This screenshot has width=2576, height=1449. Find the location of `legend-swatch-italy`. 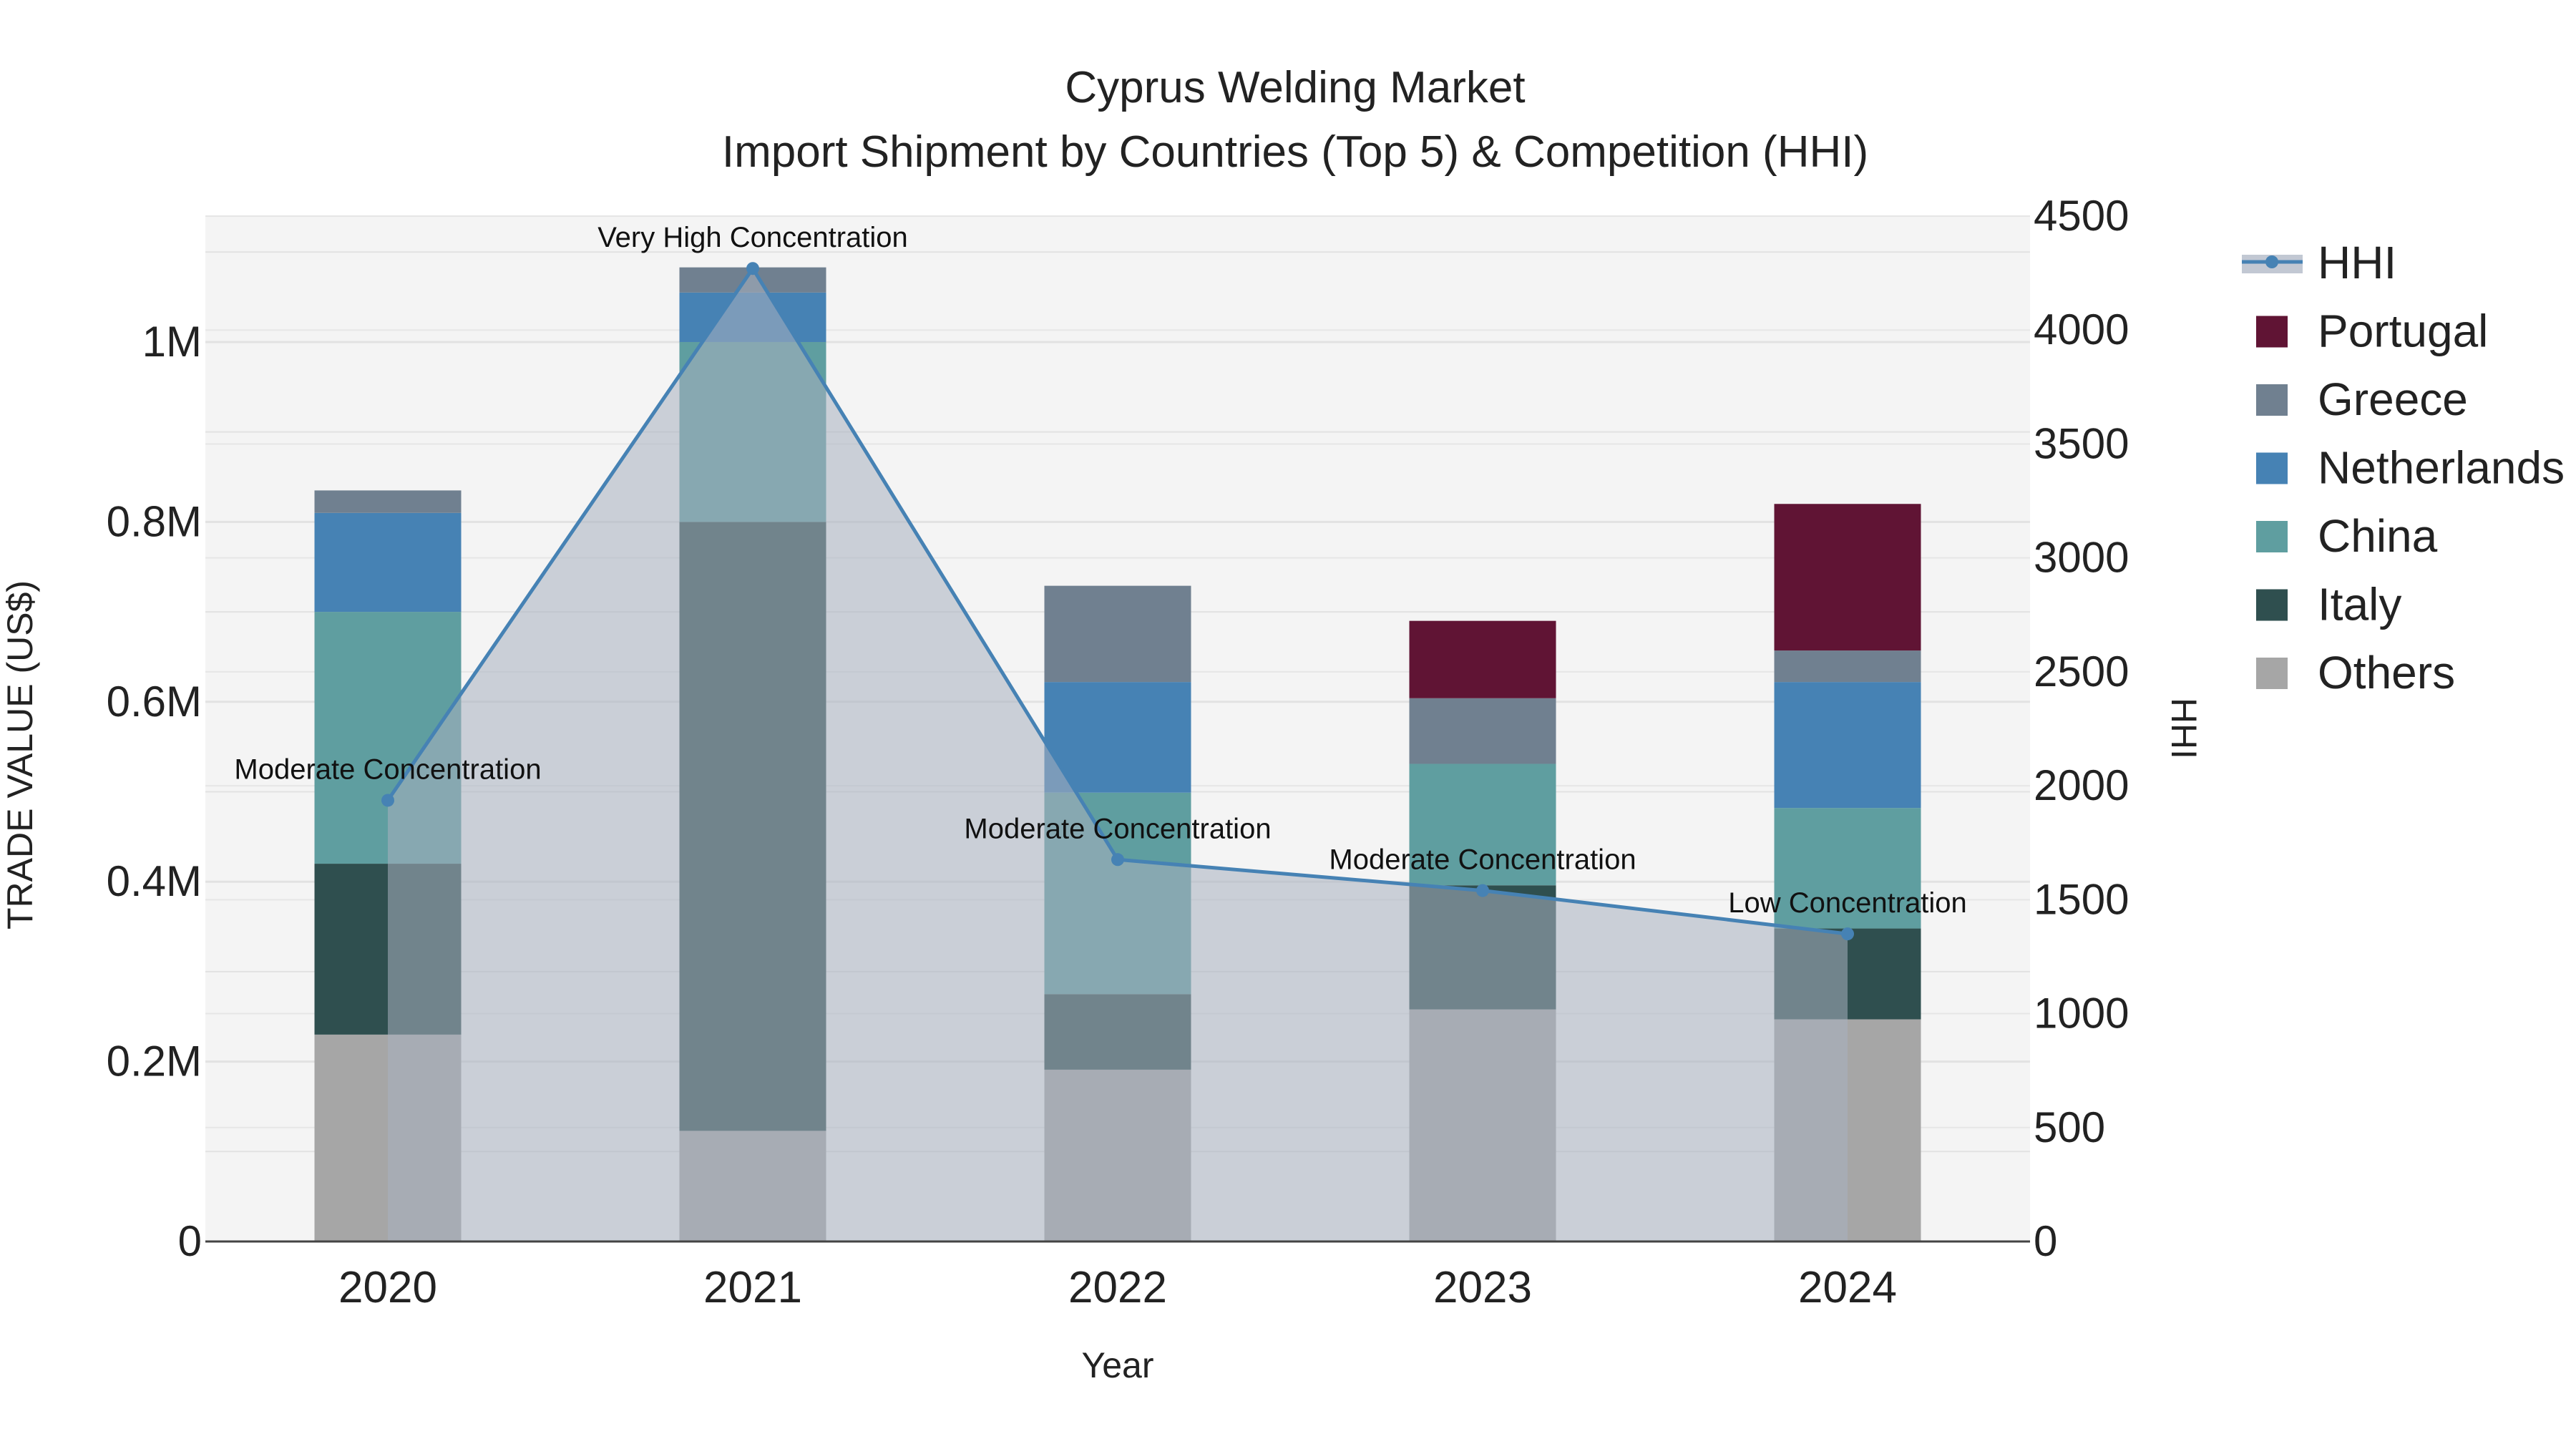

legend-swatch-italy is located at coordinates (2272, 605).